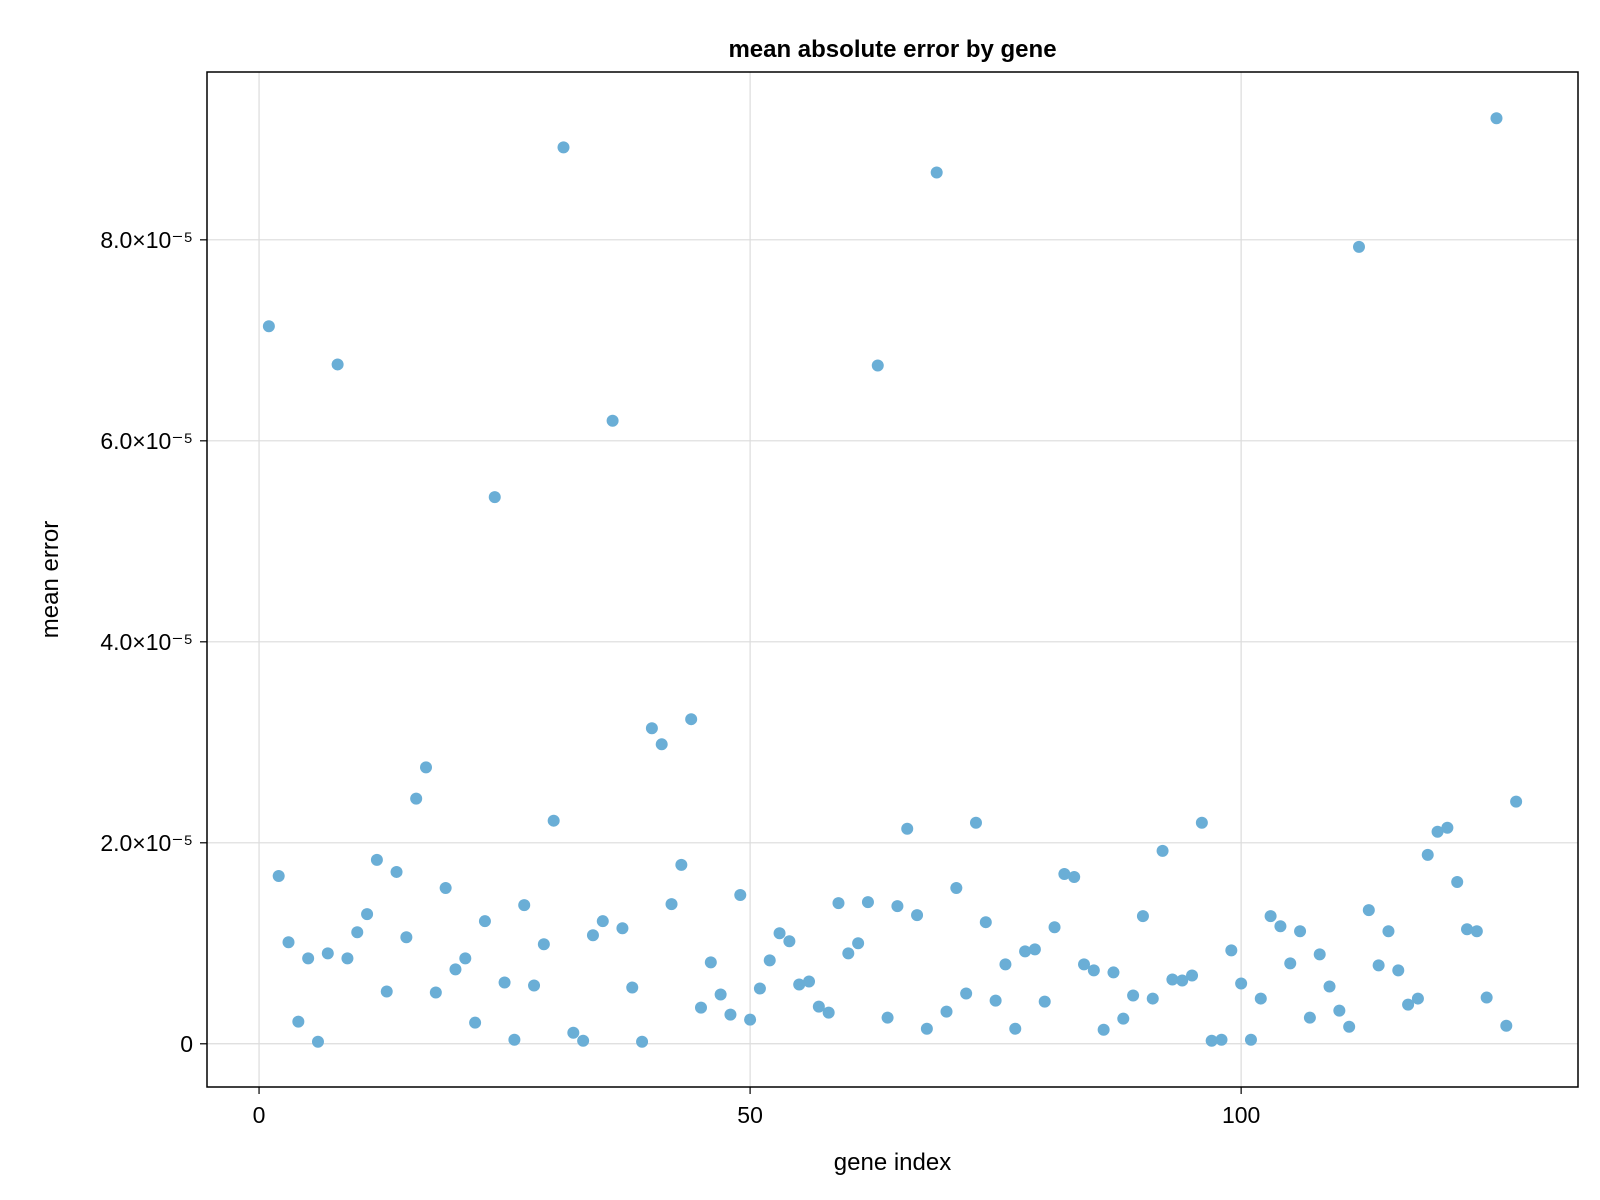 This screenshot has width=1600, height=1200. What do you see at coordinates (50, 579) in the screenshot?
I see `y-axis-label: mean error` at bounding box center [50, 579].